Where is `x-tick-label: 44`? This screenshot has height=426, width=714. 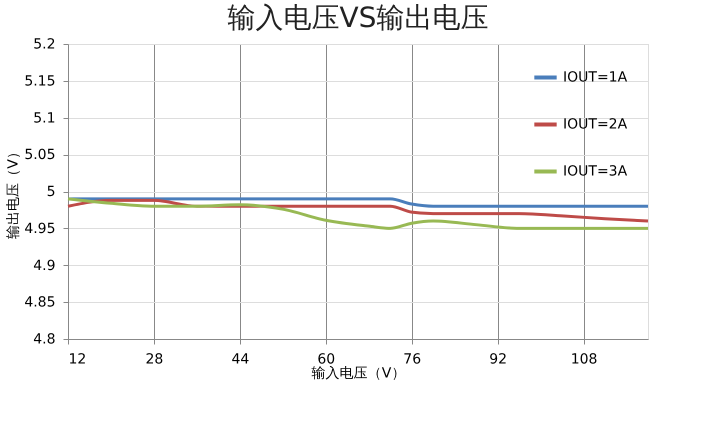 x-tick-label: 44 is located at coordinates (240, 360).